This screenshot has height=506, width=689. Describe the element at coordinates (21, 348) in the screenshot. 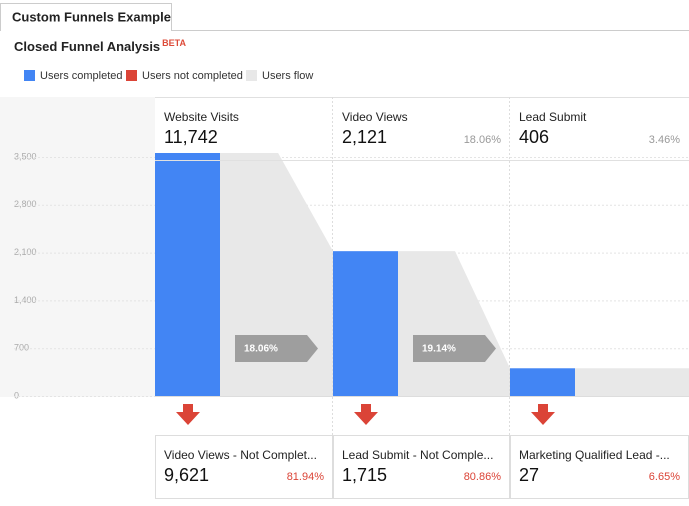

I see `y-tick-label: 700` at that location.